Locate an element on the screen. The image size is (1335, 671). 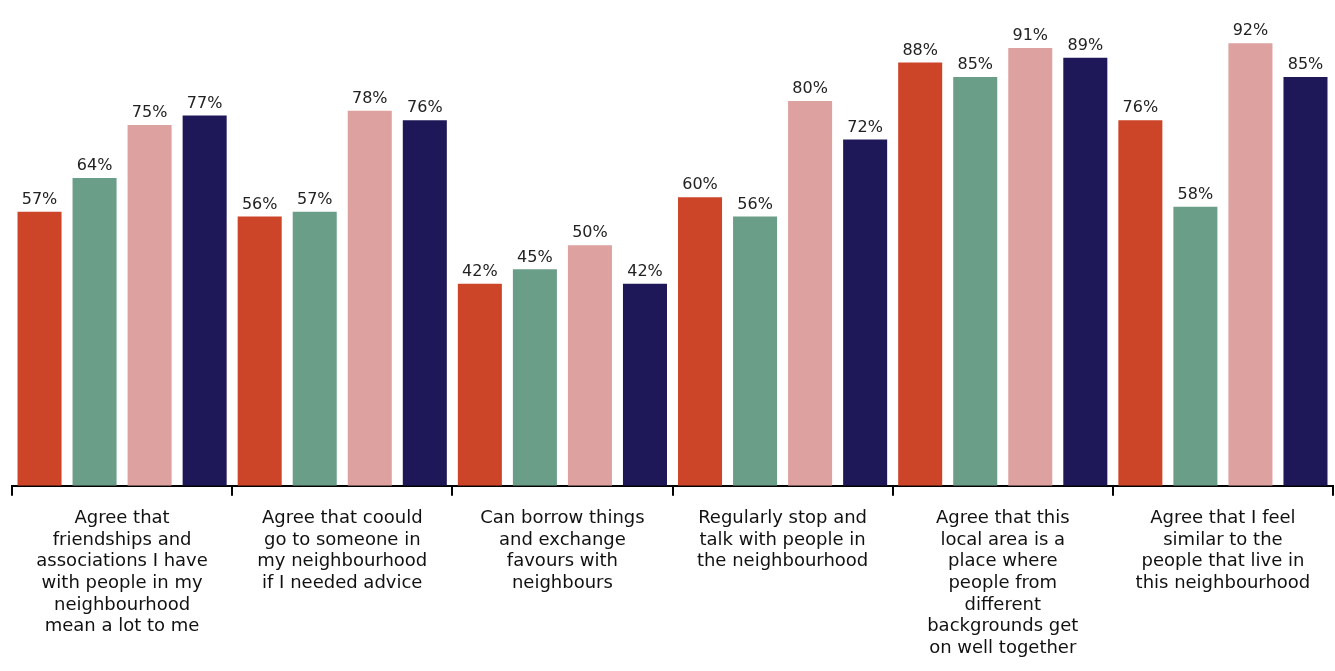
data-label: 77% is located at coordinates (204, 102).